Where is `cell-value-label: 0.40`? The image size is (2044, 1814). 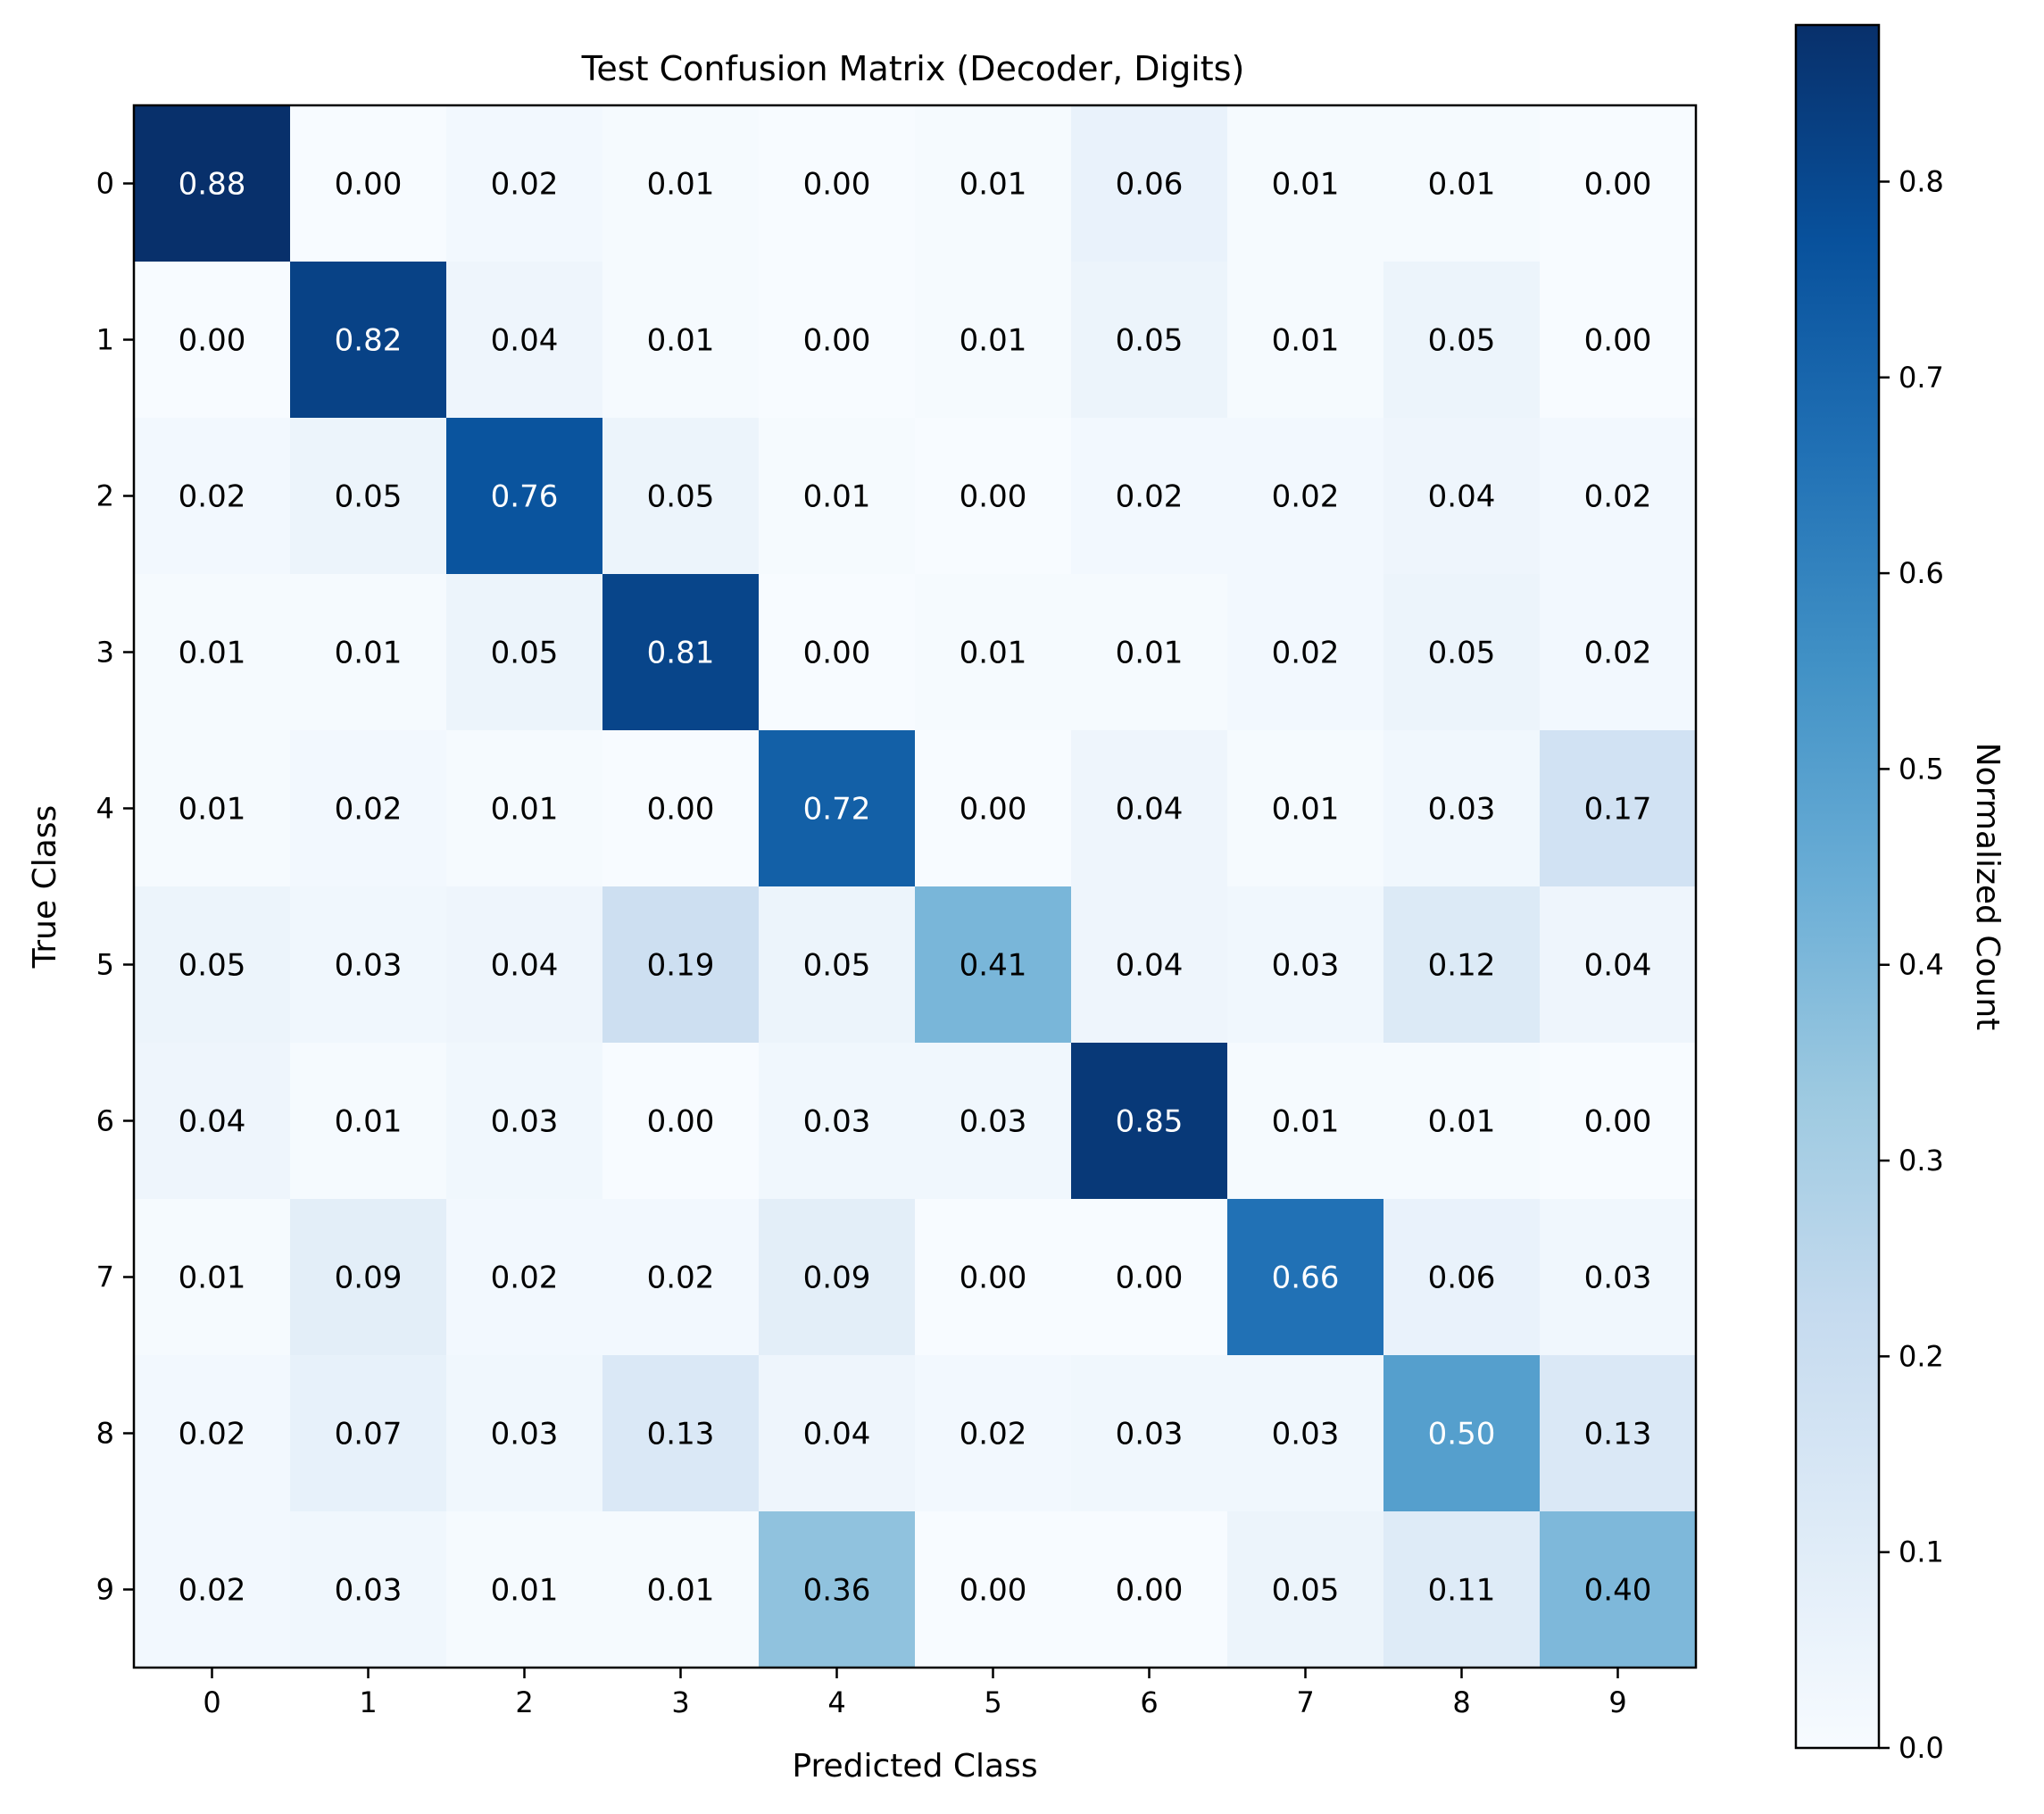
cell-value-label: 0.40 is located at coordinates (1618, 1591).